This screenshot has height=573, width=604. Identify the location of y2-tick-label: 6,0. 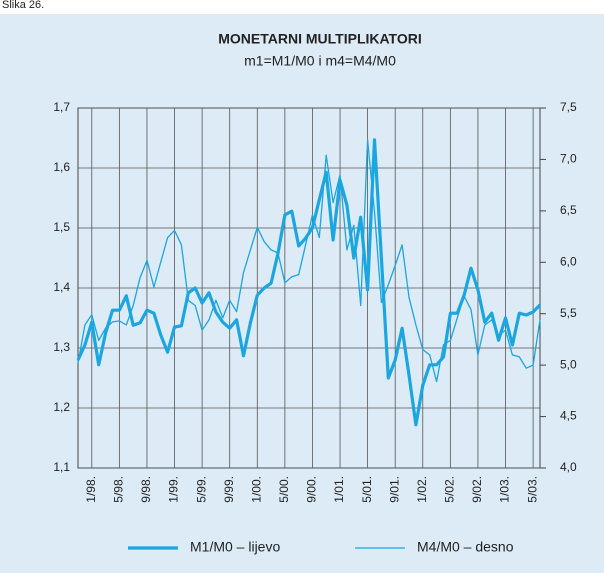
(568, 261).